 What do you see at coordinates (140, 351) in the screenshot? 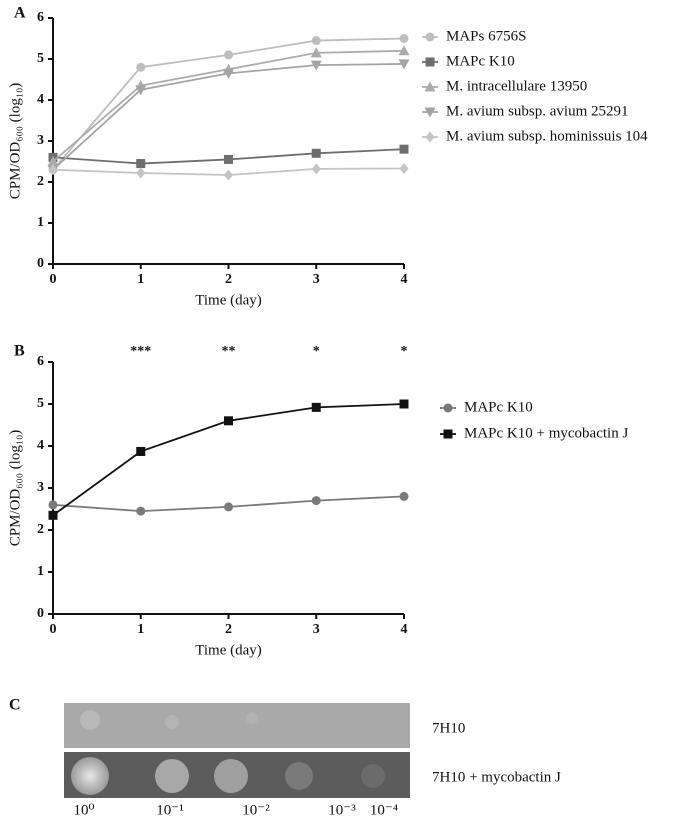
I see `annotation: ***` at bounding box center [140, 351].